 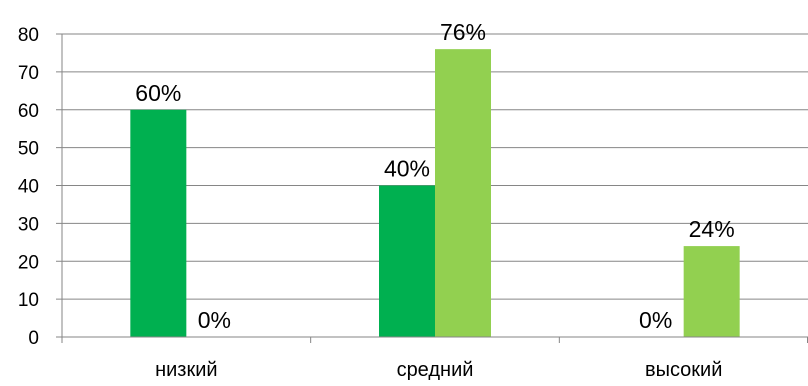 What do you see at coordinates (28, 300) in the screenshot?
I see `y-tick-label: 10` at bounding box center [28, 300].